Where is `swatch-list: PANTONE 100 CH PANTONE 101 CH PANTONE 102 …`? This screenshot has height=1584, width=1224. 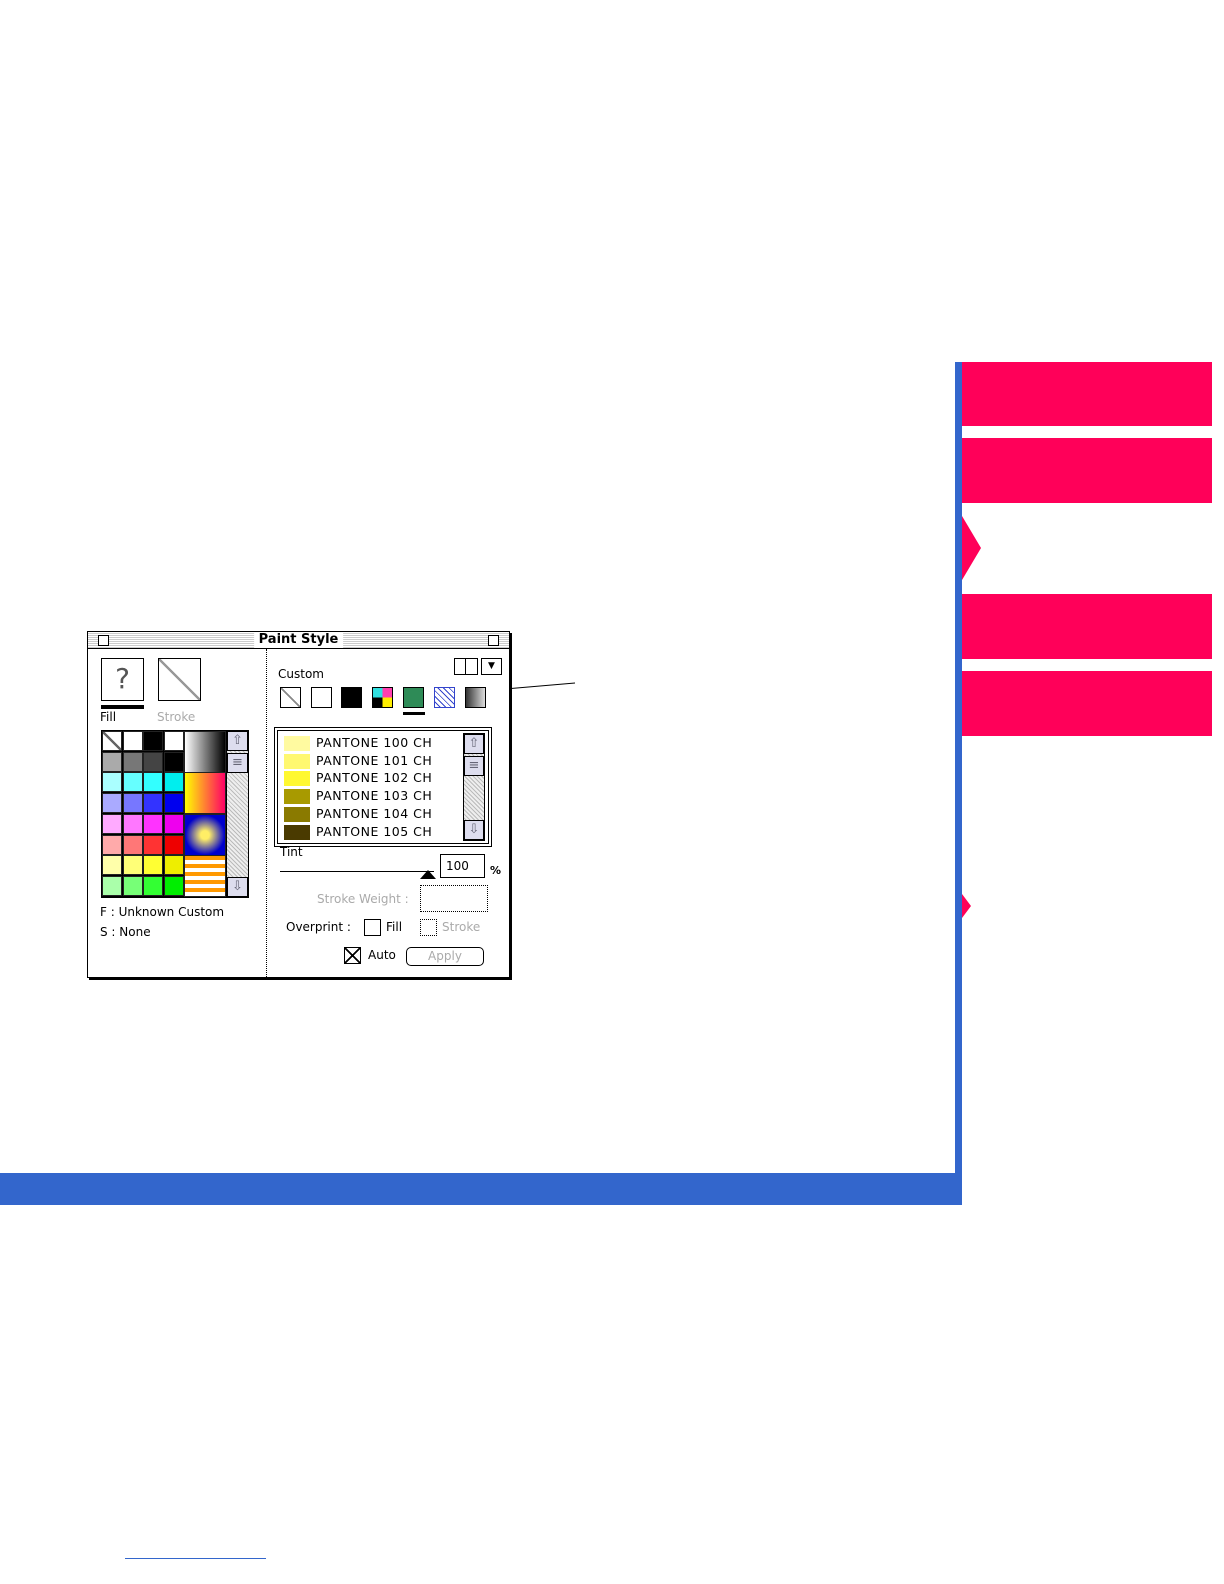 swatch-list: PANTONE 100 CH PANTONE 101 CH PANTONE 102 … is located at coordinates (383, 787).